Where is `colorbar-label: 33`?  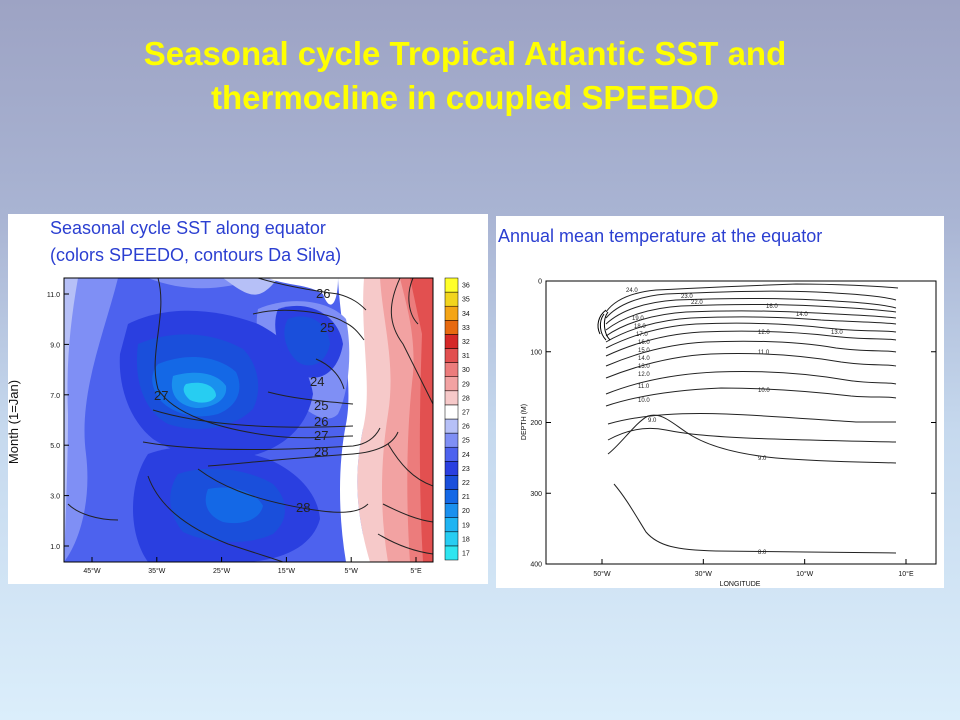
colorbar-label: 33 is located at coordinates (466, 328).